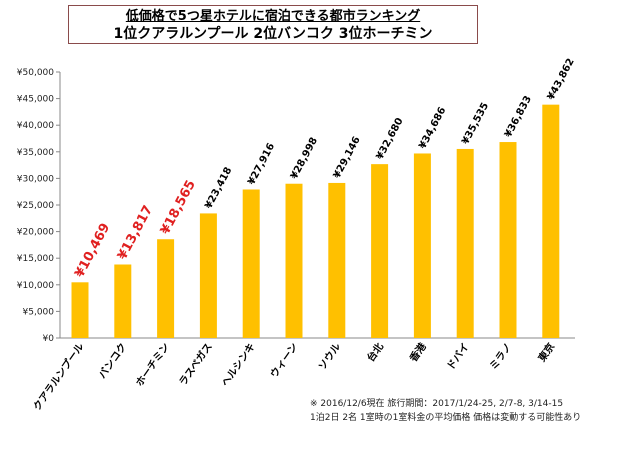 The width and height of the screenshot is (640, 449). Describe the element at coordinates (39, 312) in the screenshot. I see `y-tick-label: ¥5,000` at that location.